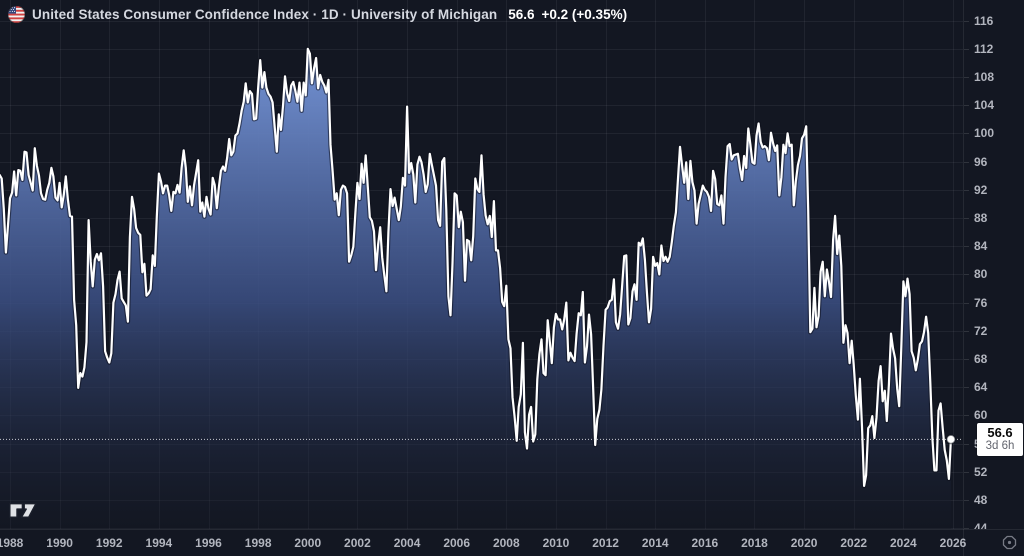 This screenshot has height=556, width=1024. What do you see at coordinates (584, 14) in the screenshot?
I see `price-change: +0.2 (+0.35%)` at bounding box center [584, 14].